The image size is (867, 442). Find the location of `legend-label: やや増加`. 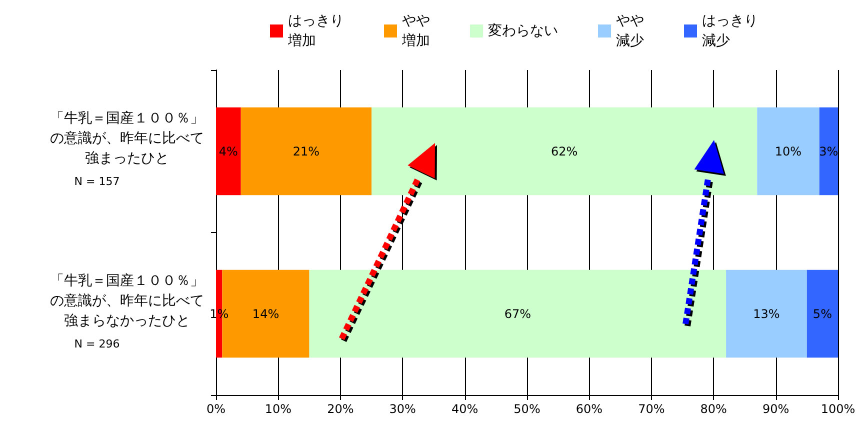

legend-label: やや増加 is located at coordinates (415, 31).